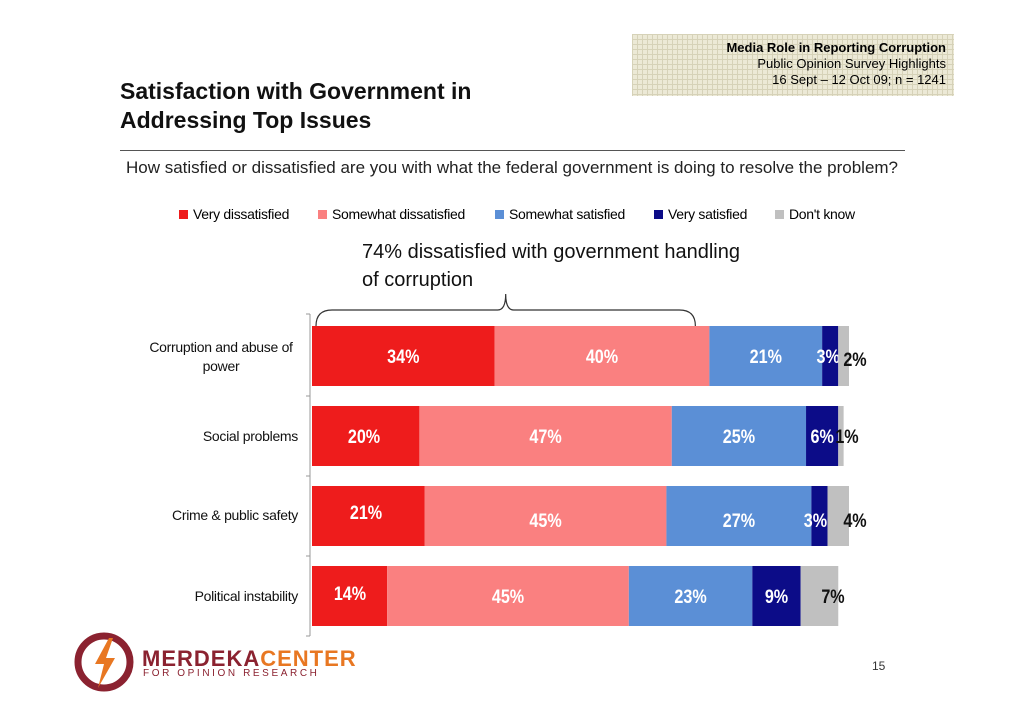 The width and height of the screenshot is (1030, 728). I want to click on bar-crime-public-safety-somewhat-dissatisfied, so click(545, 516).